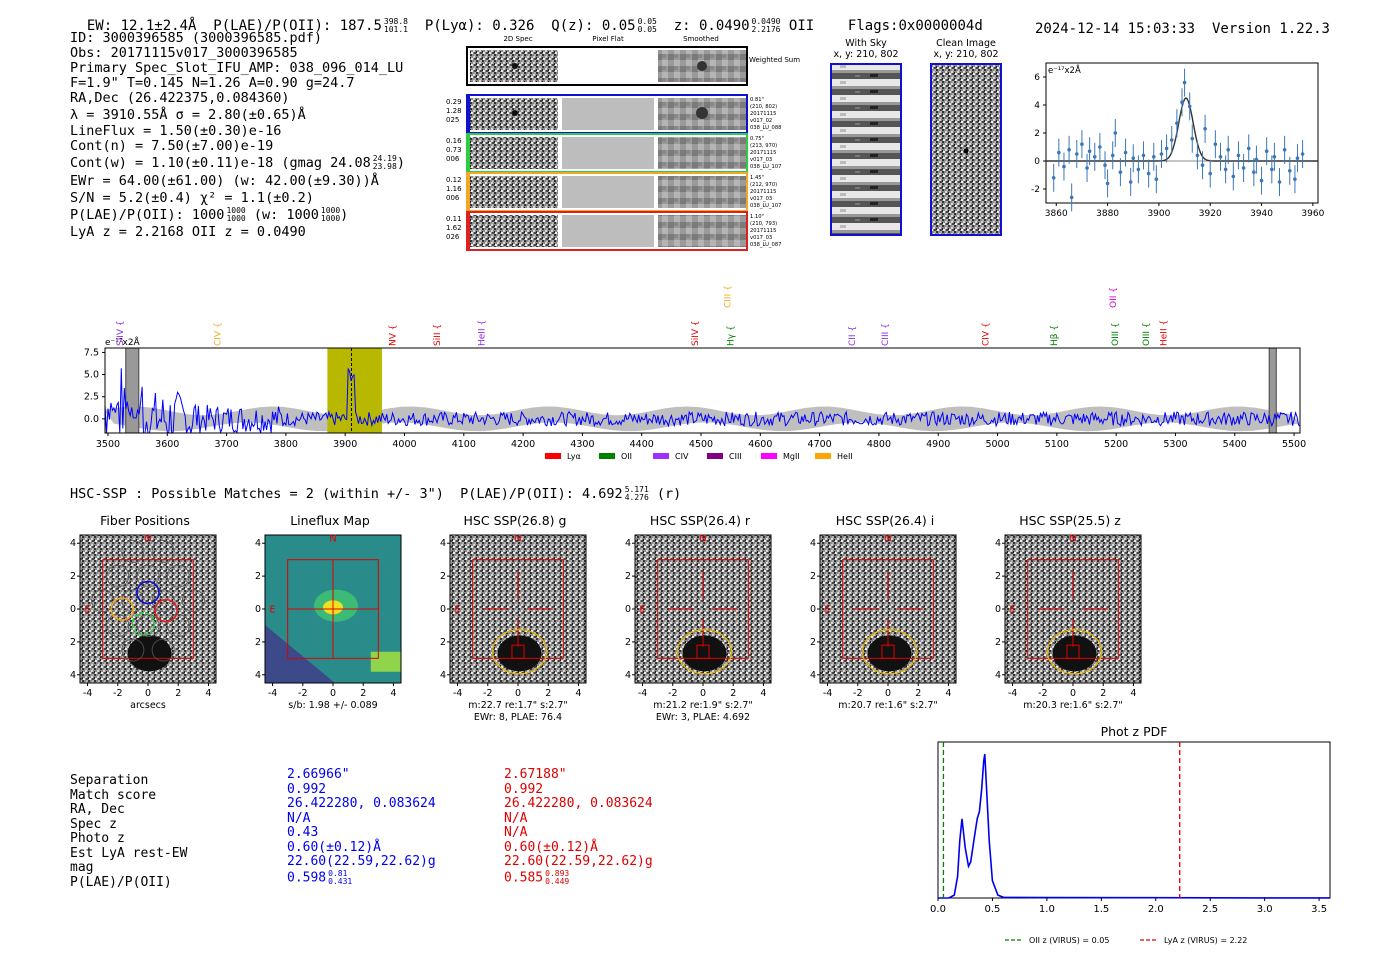 Image resolution: width=1400 pixels, height=953 pixels. I want to click on pdf-x-tick: 3.5, so click(1319, 909).